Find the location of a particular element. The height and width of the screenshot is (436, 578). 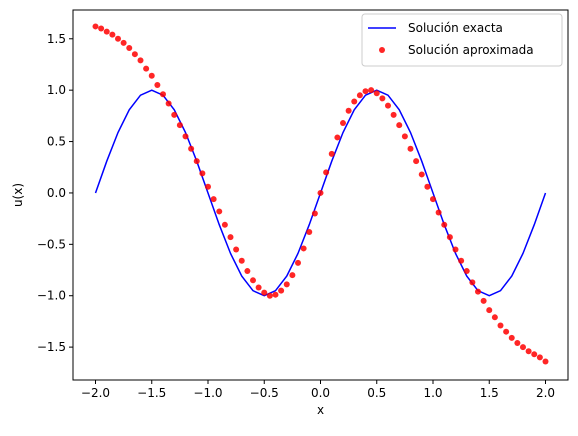

y-tick-label: −1.5 is located at coordinates (51, 347).